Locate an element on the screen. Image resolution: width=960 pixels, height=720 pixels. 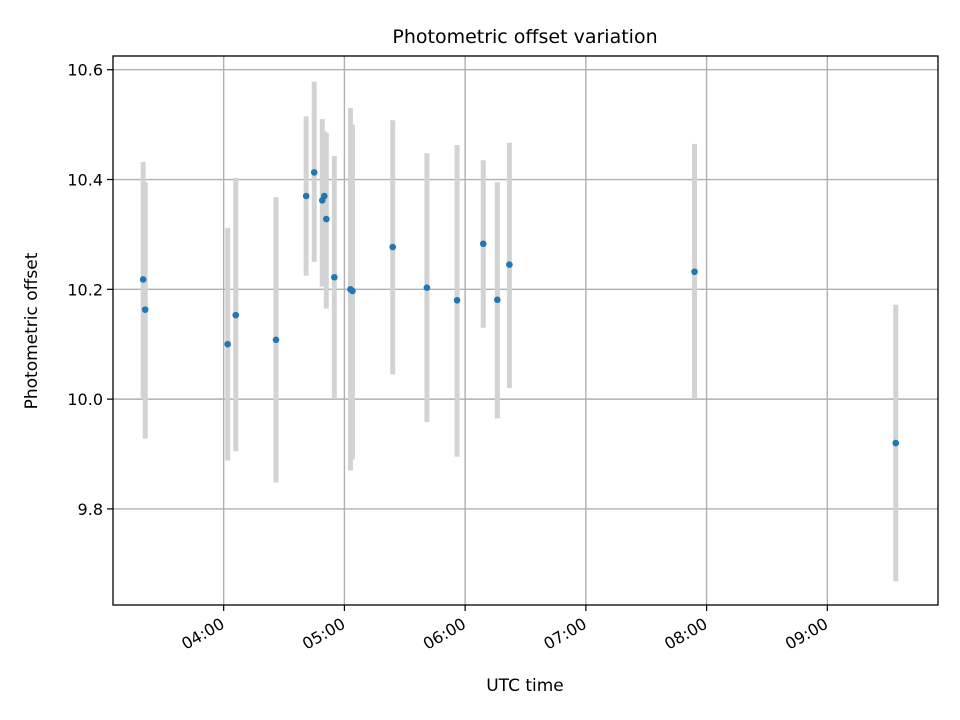
y-axis-ticks: 9.8 10.0 10.2 10.4 10.6 is located at coordinates (90, 290).